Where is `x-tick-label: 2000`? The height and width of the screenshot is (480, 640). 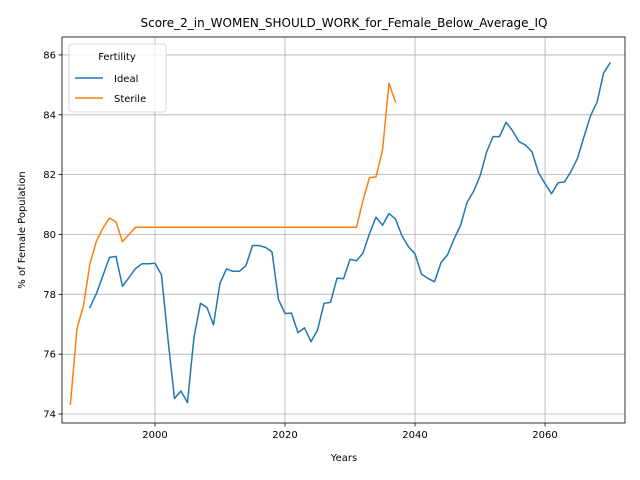 x-tick-label: 2000 is located at coordinates (154, 435).